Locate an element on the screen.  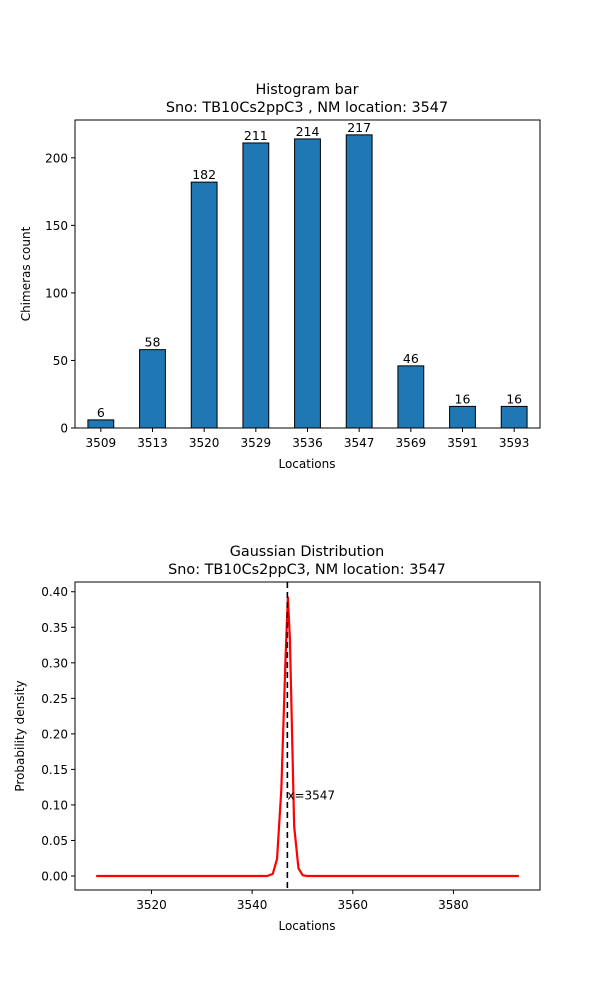
histogram-bar-label-3529: 211 is located at coordinates (256, 135).